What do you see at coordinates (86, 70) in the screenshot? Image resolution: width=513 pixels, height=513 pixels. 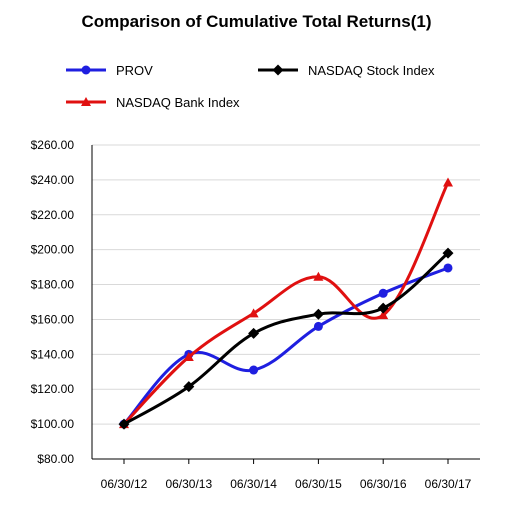 I see `legend-marker-prov` at bounding box center [86, 70].